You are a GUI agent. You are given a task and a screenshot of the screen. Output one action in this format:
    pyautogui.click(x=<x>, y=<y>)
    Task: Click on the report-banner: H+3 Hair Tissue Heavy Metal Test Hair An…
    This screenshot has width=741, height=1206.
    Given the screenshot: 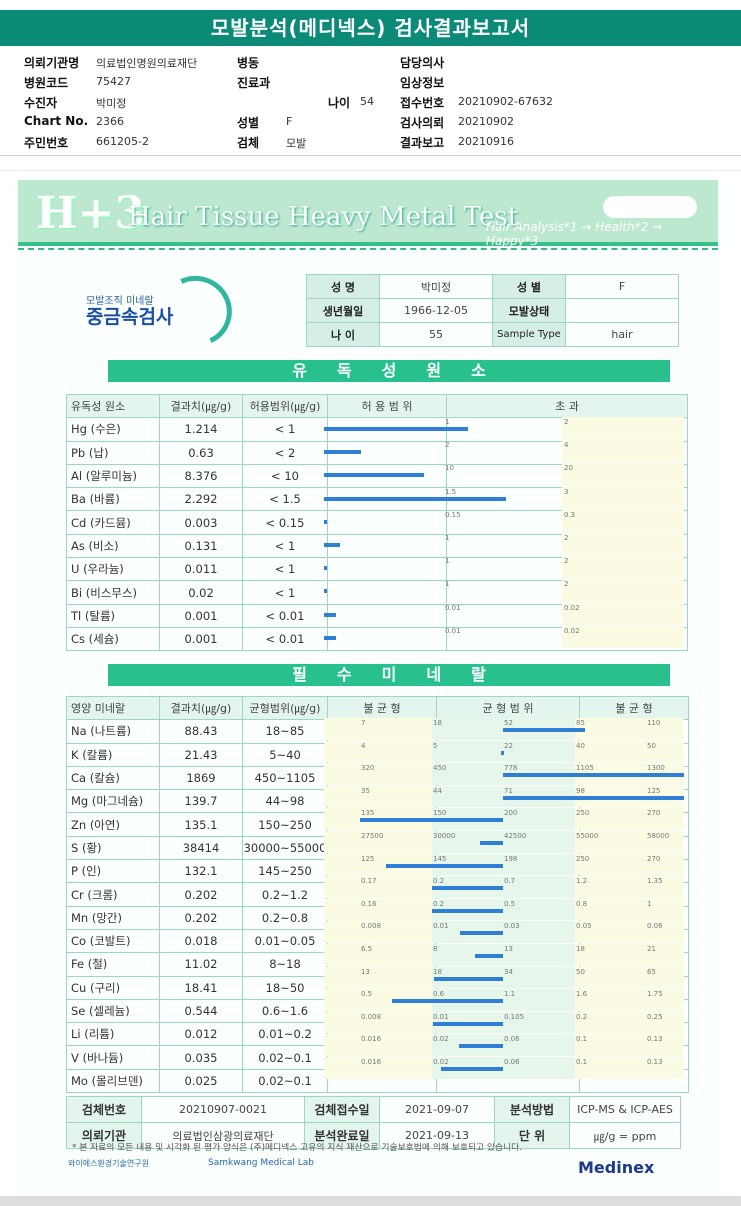 What is the action you would take?
    pyautogui.click(x=368, y=214)
    